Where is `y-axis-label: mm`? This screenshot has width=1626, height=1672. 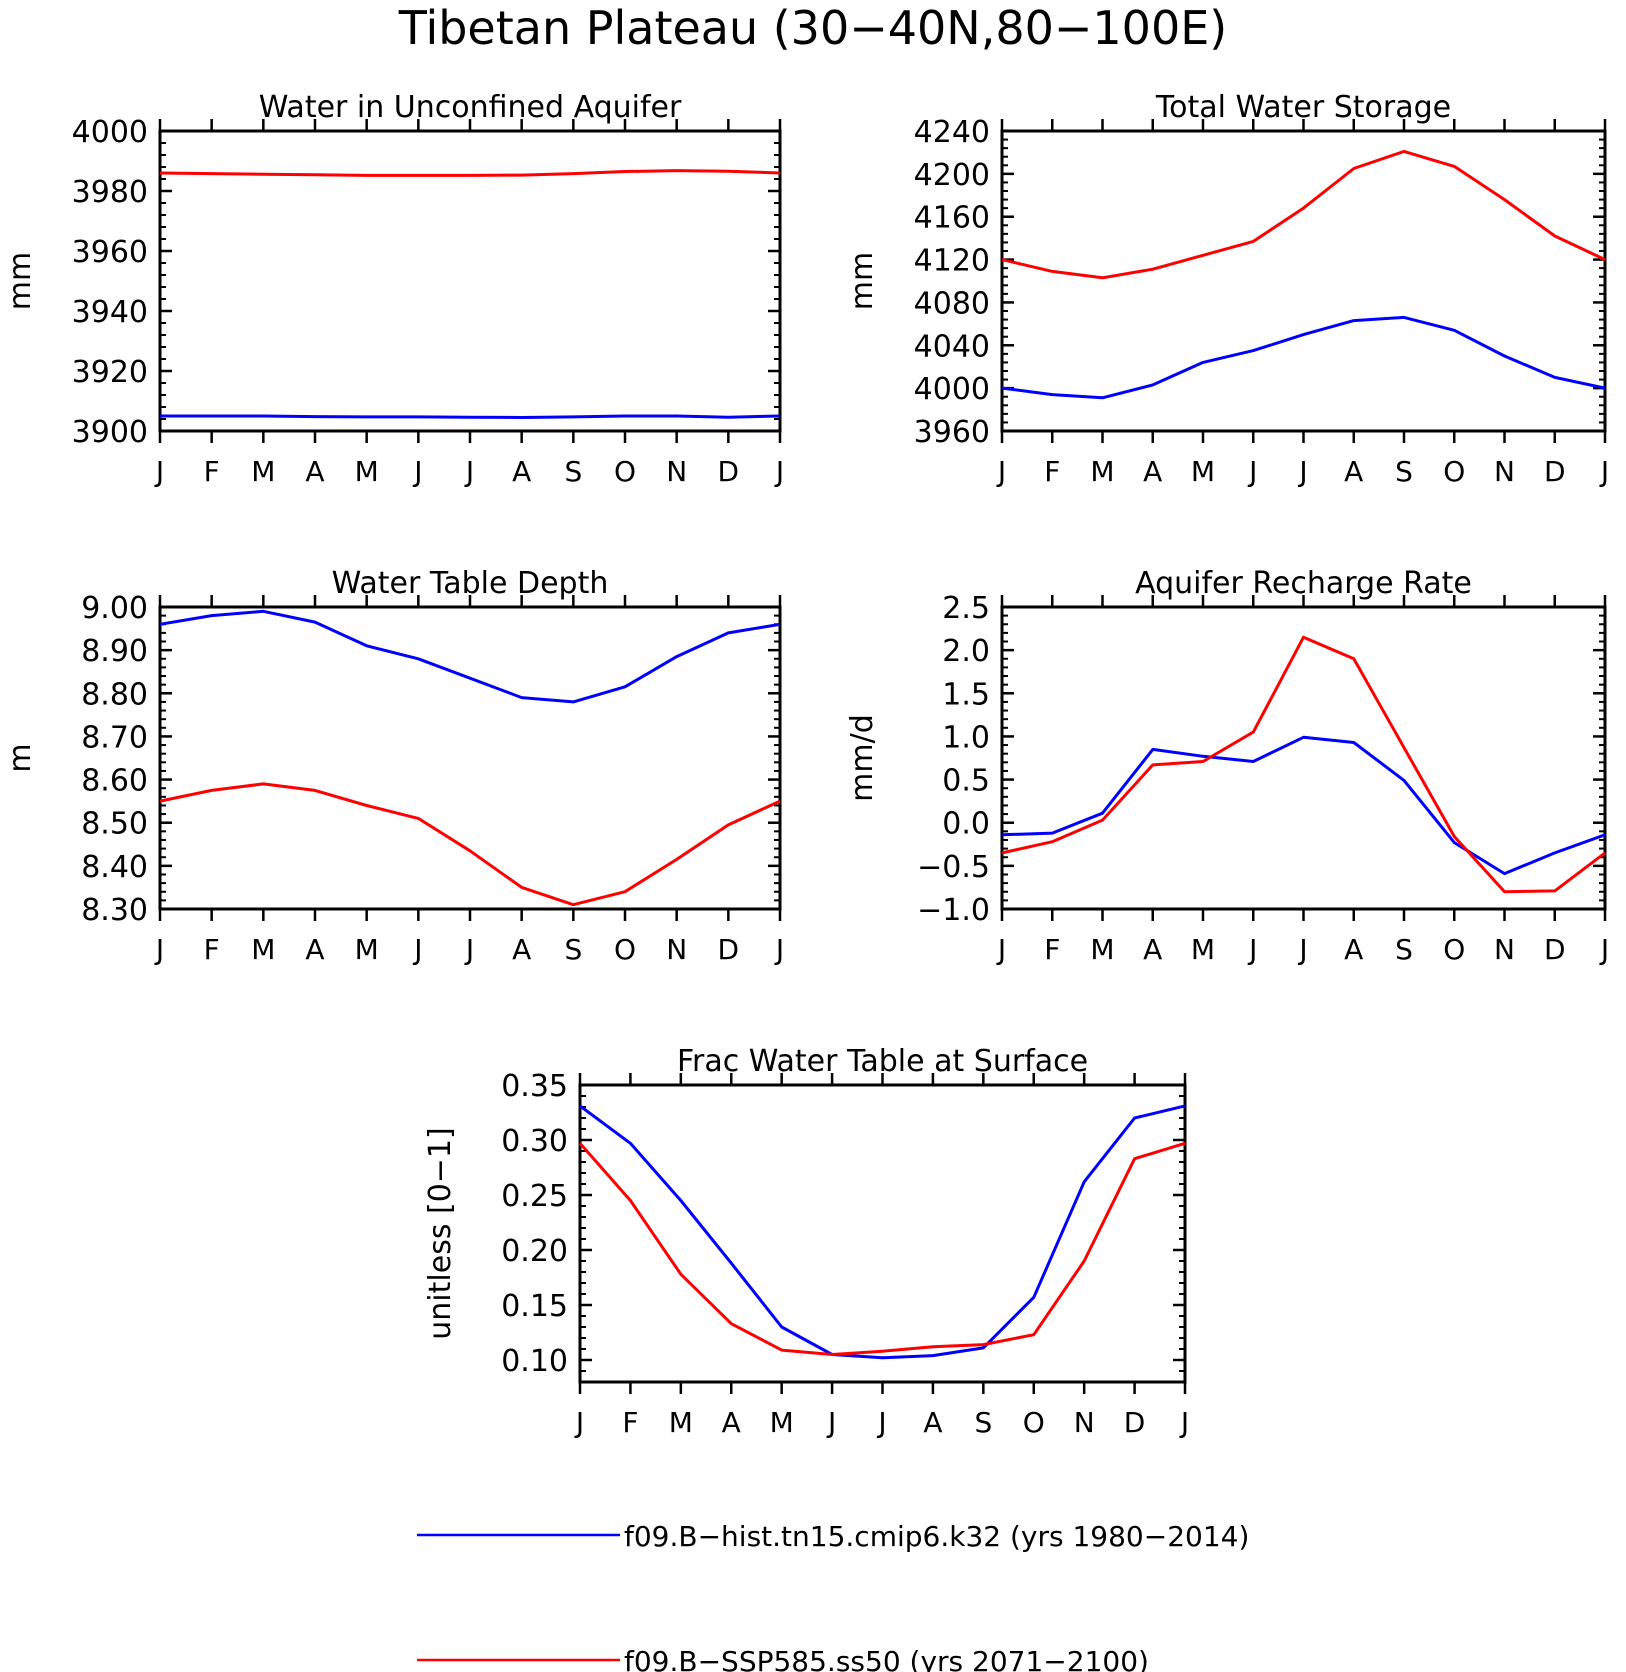
y-axis-label: mm is located at coordinates (20, 281).